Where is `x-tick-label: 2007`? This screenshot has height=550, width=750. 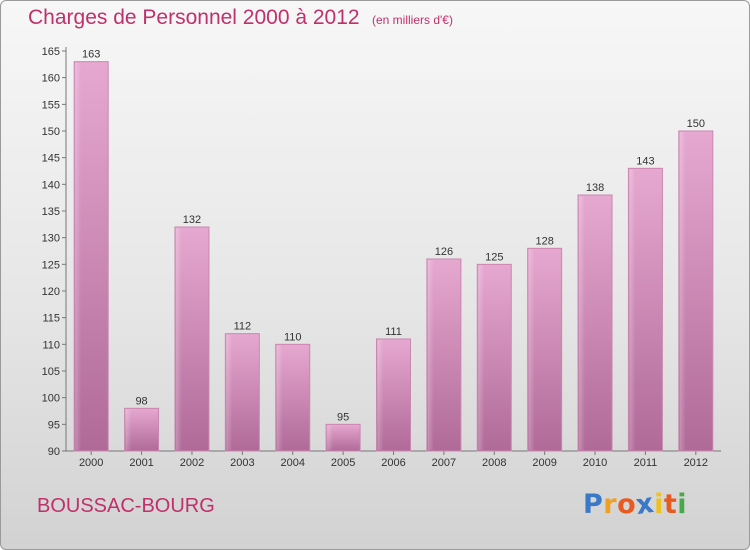
x-tick-label: 2007 is located at coordinates (444, 463).